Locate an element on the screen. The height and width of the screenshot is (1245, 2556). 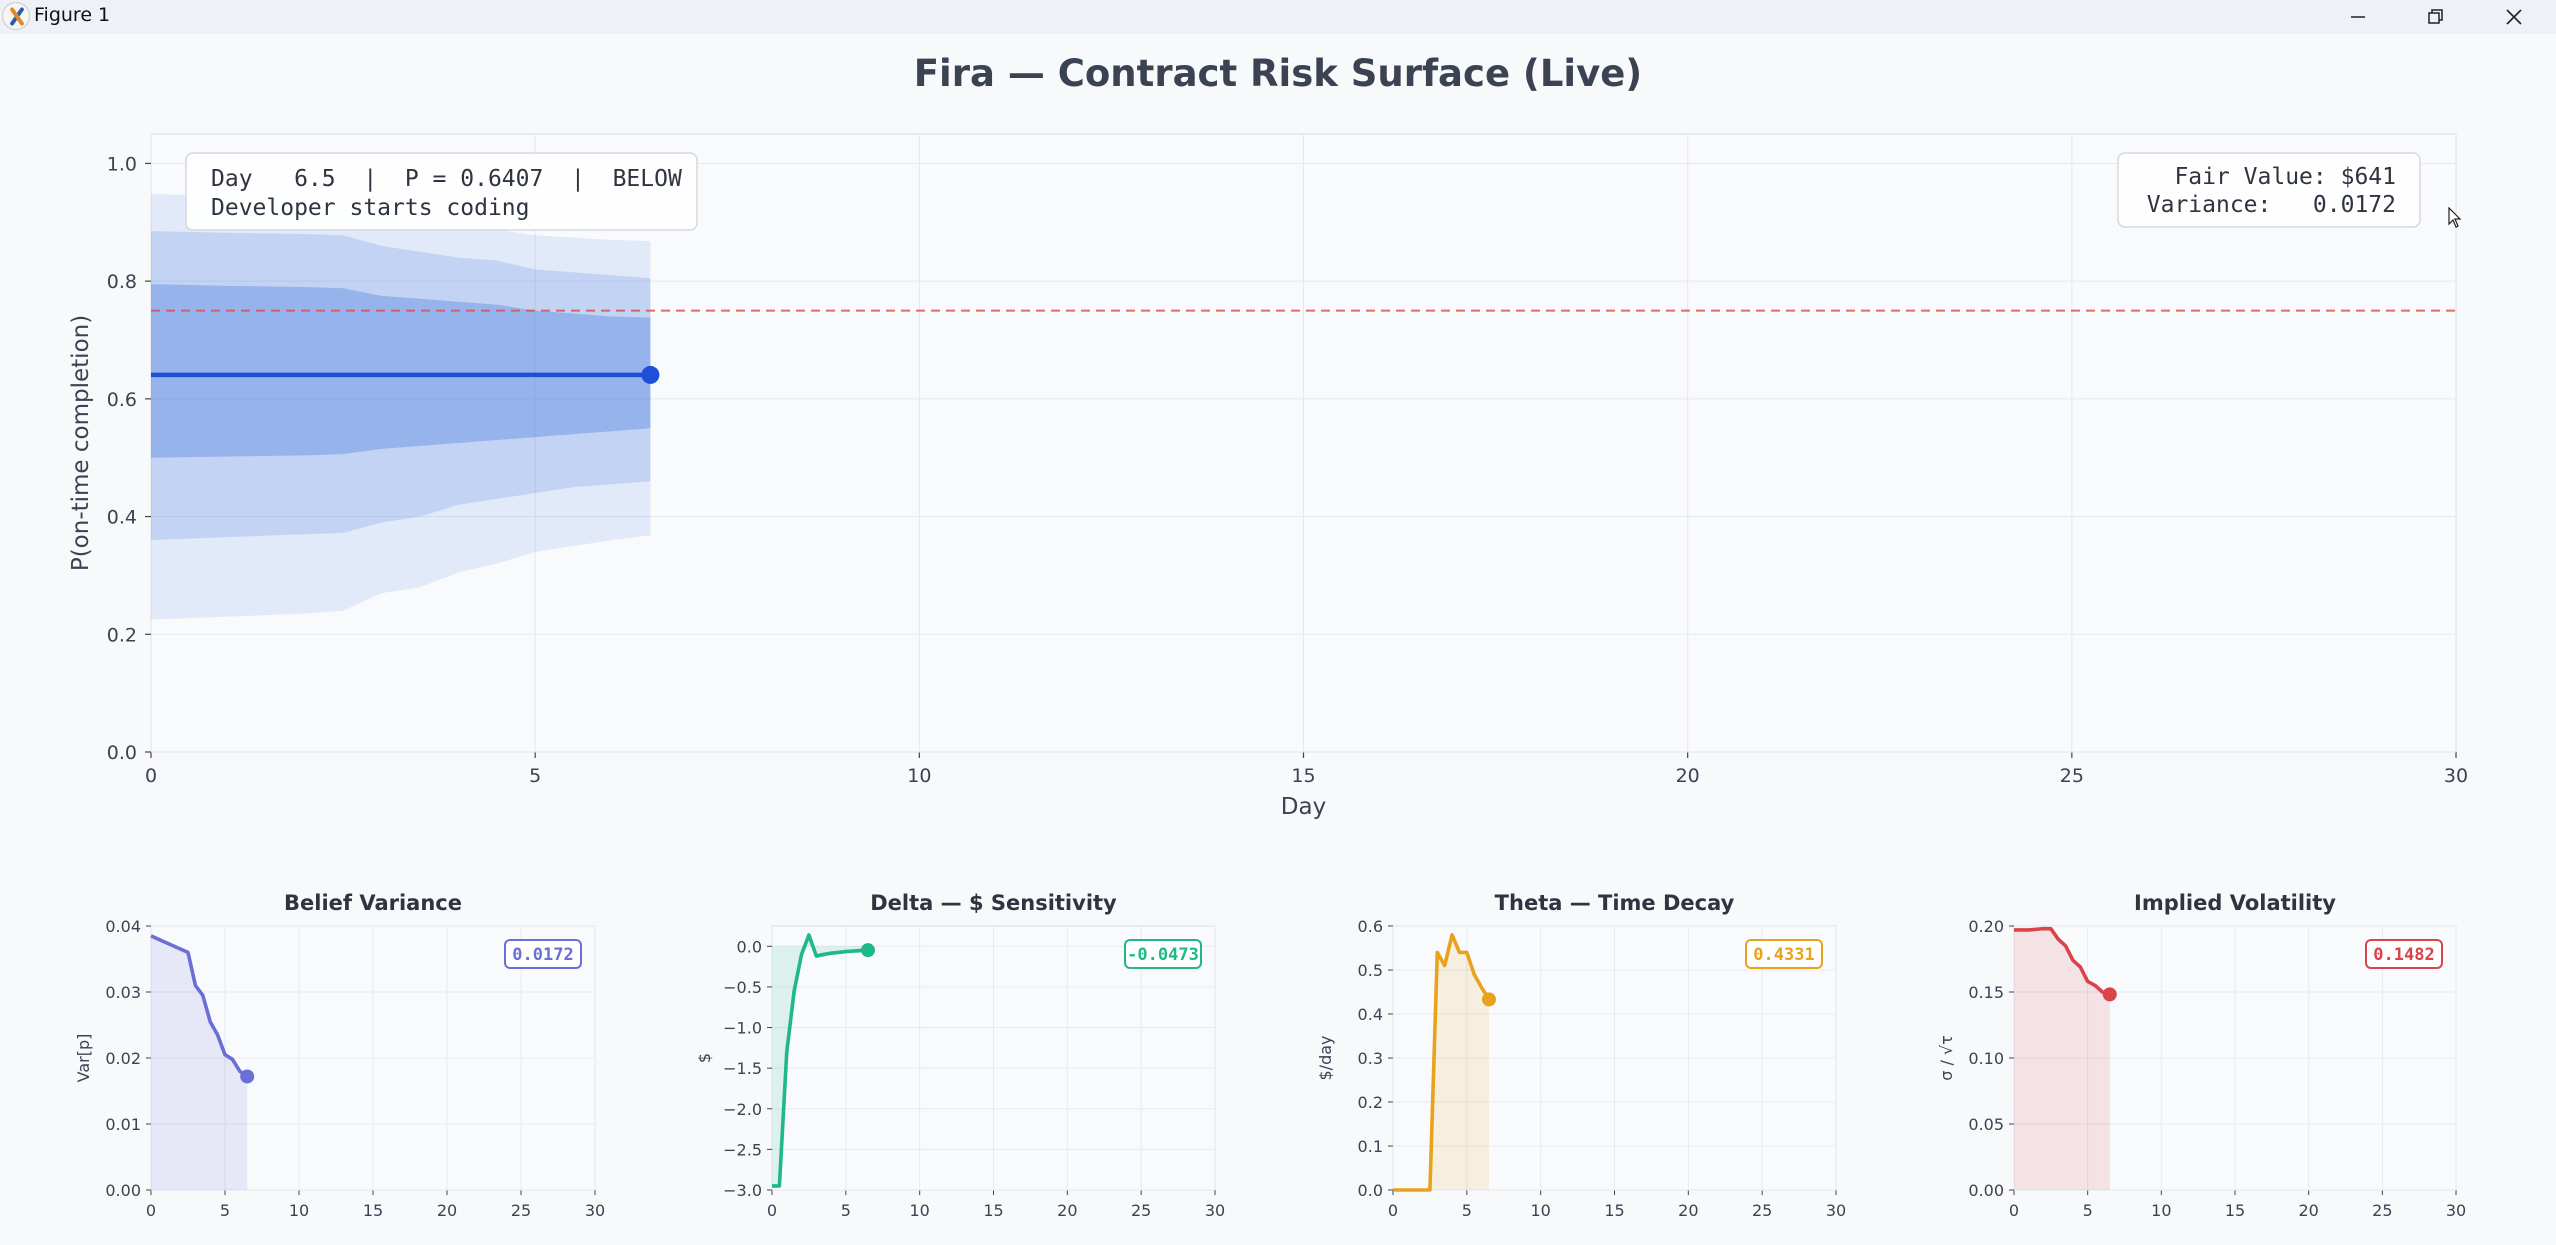
confidence-band-outer is located at coordinates (401, 407).